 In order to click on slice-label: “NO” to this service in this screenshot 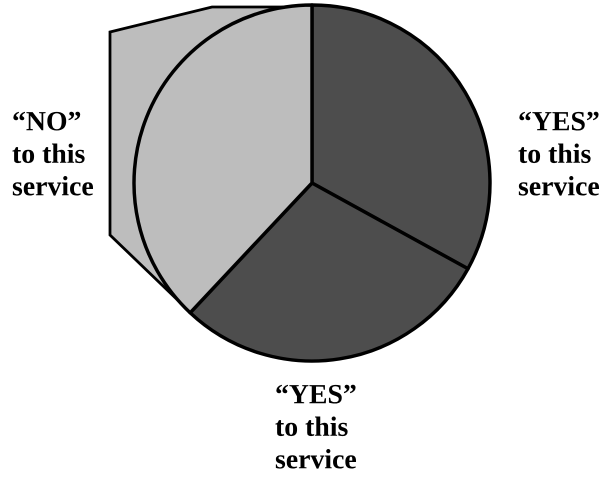, I will do `click(53, 154)`.